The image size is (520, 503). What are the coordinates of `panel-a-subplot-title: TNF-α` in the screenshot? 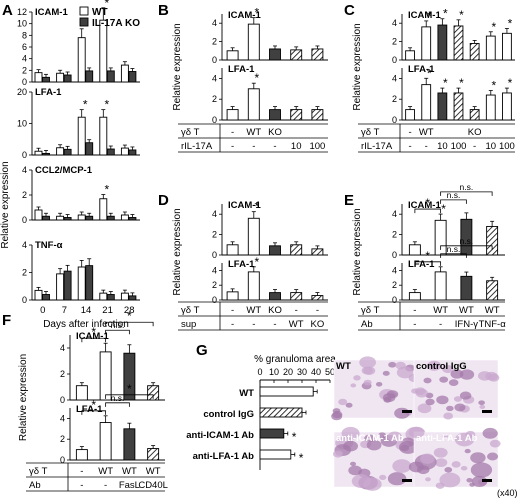 It's located at (49, 245).